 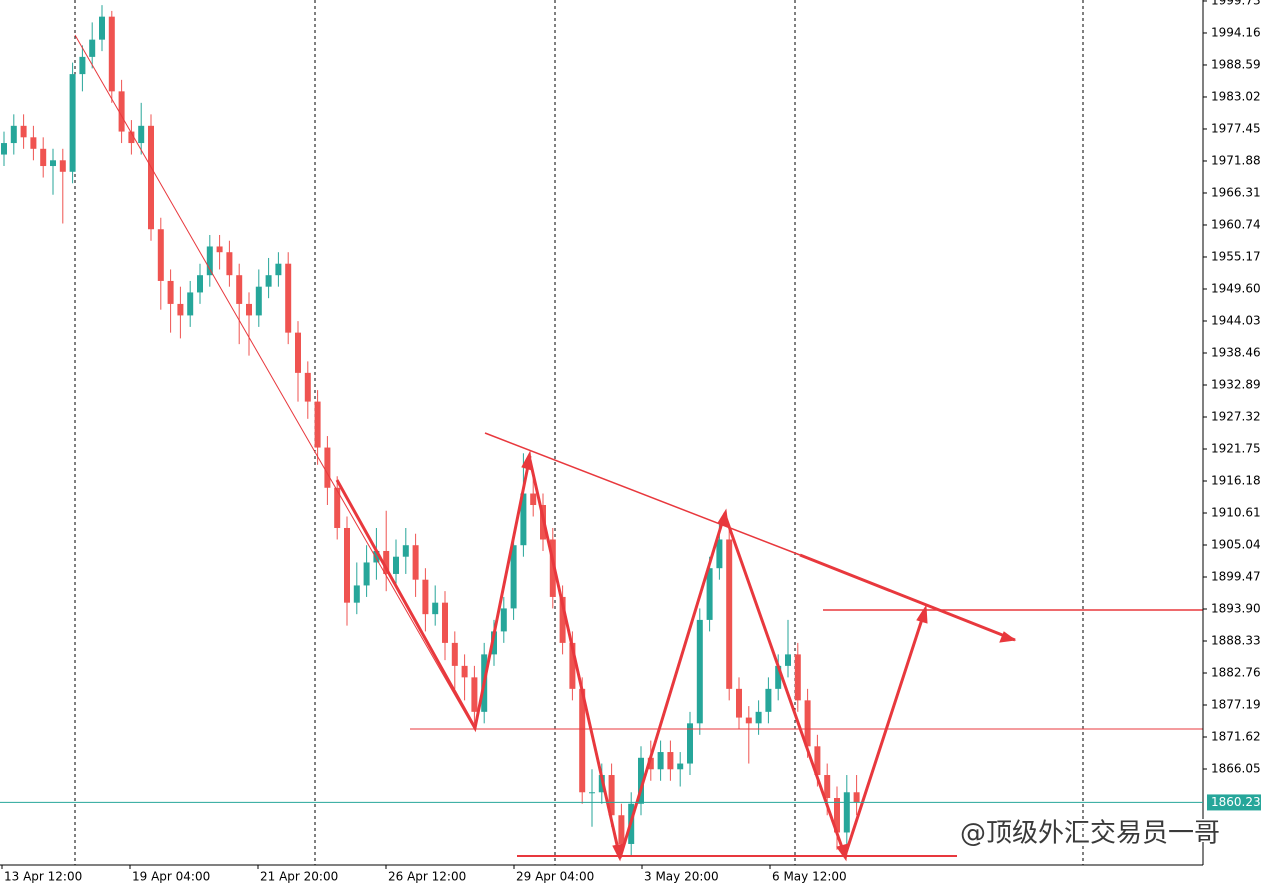 What do you see at coordinates (1236, 512) in the screenshot?
I see `y-tick-label: 1910.61` at bounding box center [1236, 512].